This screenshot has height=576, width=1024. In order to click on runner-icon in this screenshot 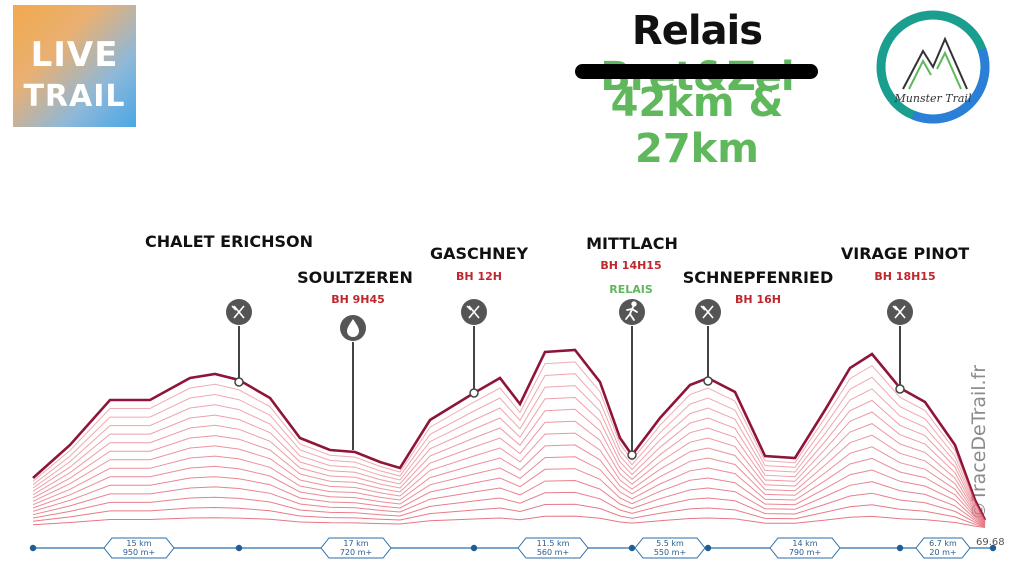, I will do `click(631, 311)`.